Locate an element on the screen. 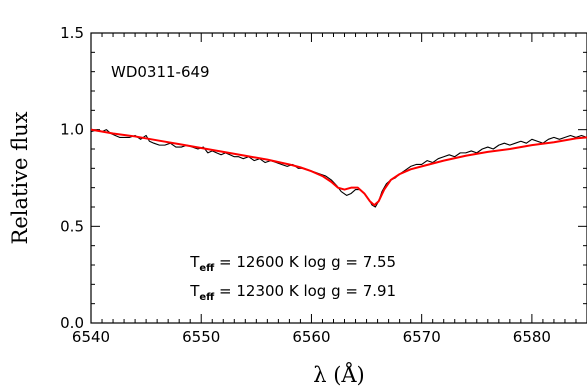 The height and width of the screenshot is (391, 587). x-axis-title: λ (Å) is located at coordinates (339, 374).